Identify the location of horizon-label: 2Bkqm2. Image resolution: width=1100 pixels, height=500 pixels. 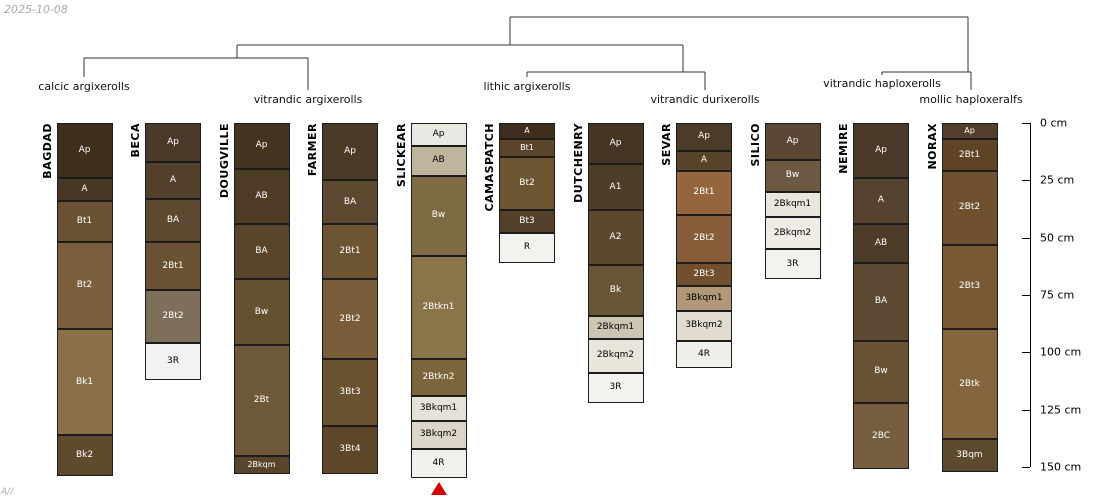
(792, 232).